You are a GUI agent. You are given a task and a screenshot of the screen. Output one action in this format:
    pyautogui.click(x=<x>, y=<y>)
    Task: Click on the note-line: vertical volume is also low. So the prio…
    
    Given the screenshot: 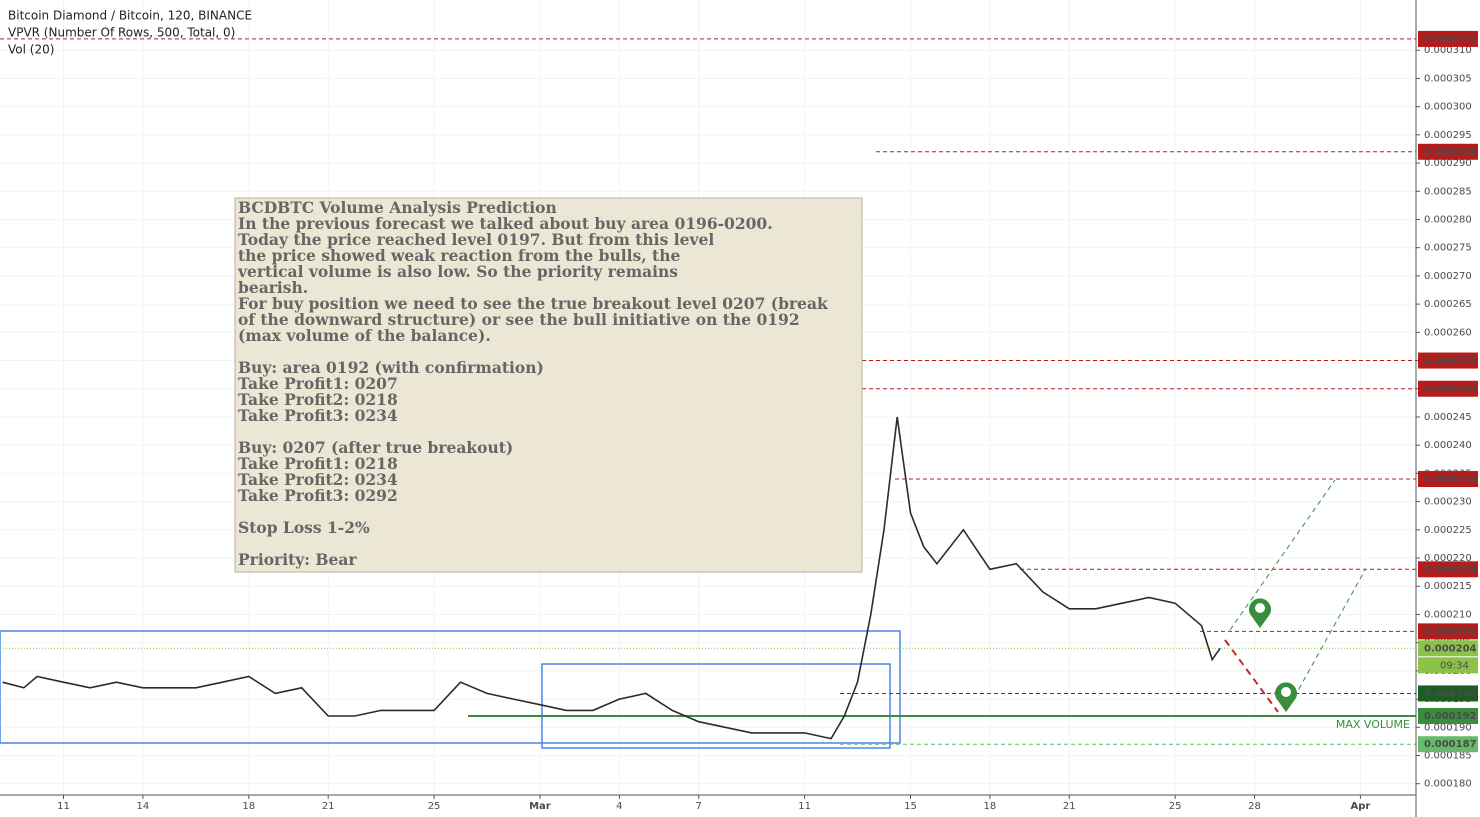 What is the action you would take?
    pyautogui.click(x=457, y=271)
    